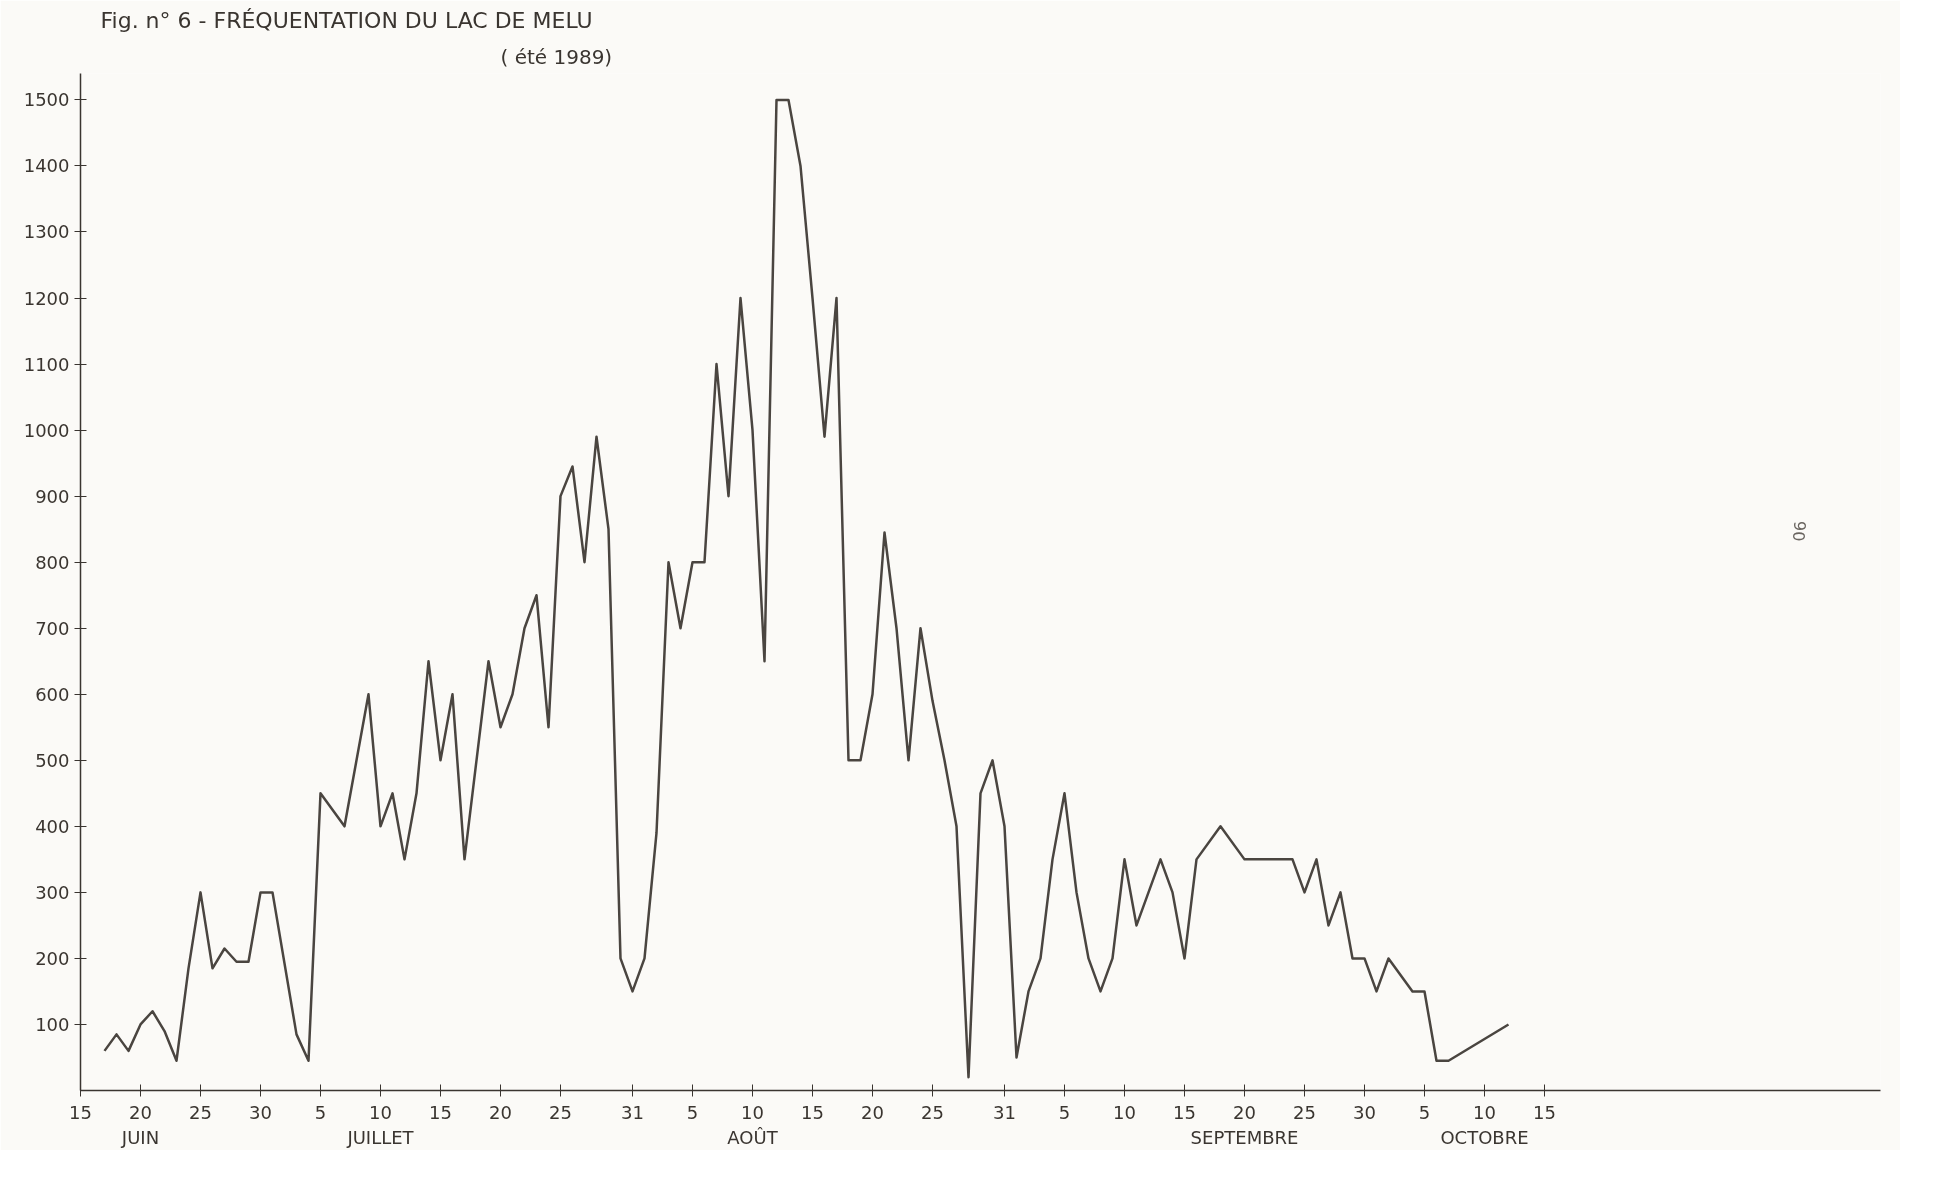 Image resolution: width=1953 pixels, height=1193 pixels. Describe the element at coordinates (46, 166) in the screenshot. I see `y-tick-label: 1400` at that location.